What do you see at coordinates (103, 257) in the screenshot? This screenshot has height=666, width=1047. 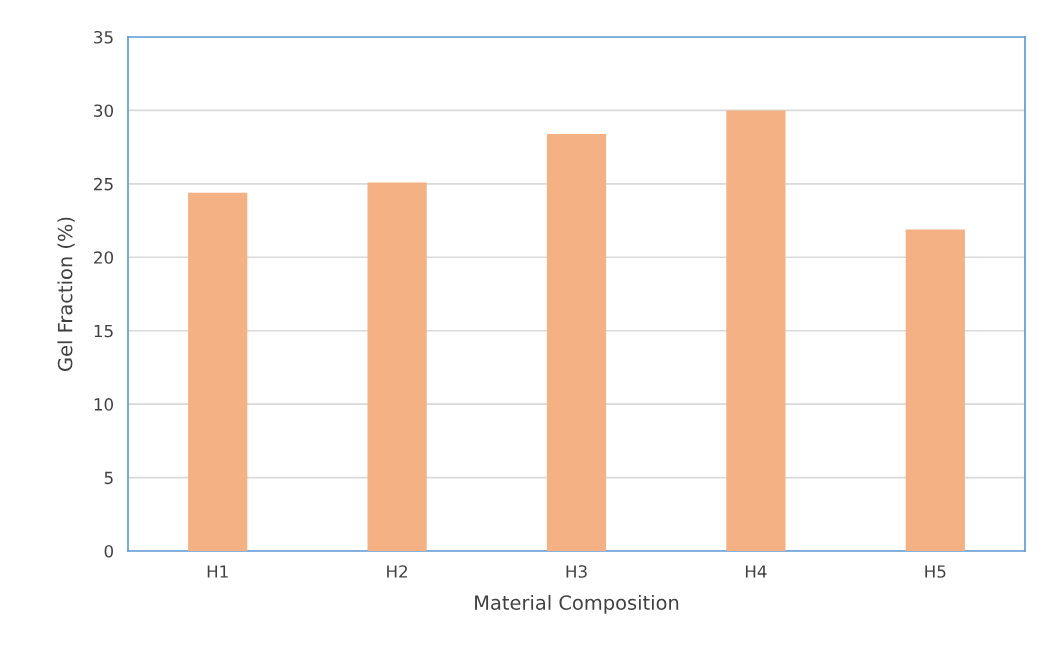 I see `y-tick-label: 20` at bounding box center [103, 257].